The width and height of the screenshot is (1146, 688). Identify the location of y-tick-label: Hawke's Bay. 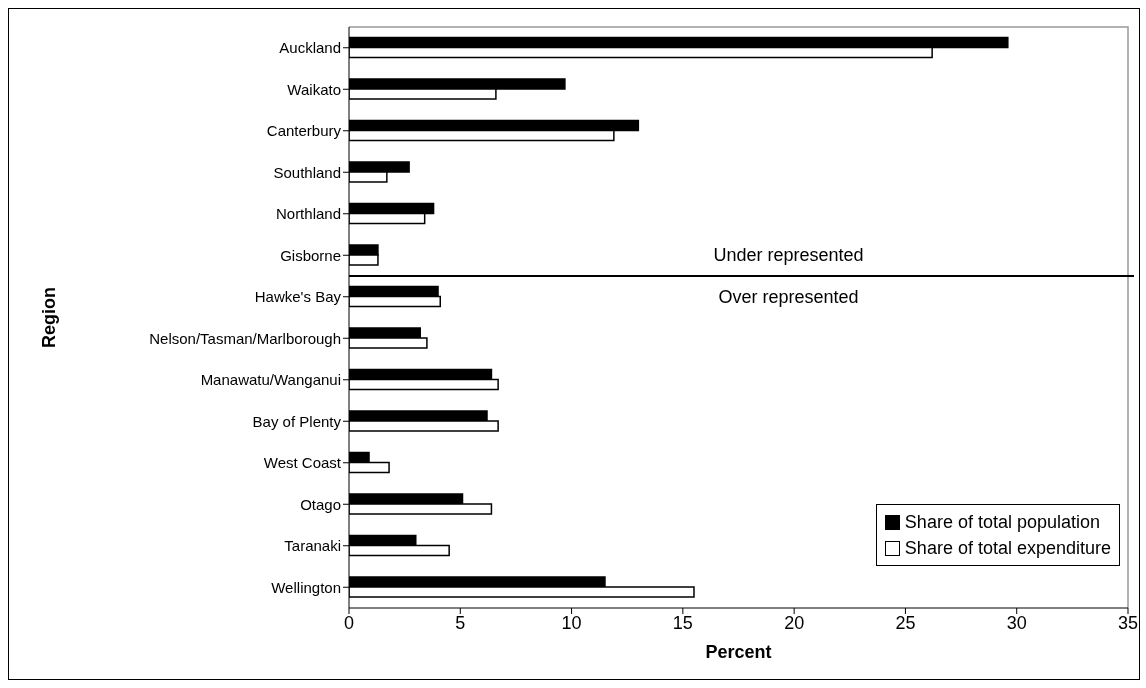
(298, 297).